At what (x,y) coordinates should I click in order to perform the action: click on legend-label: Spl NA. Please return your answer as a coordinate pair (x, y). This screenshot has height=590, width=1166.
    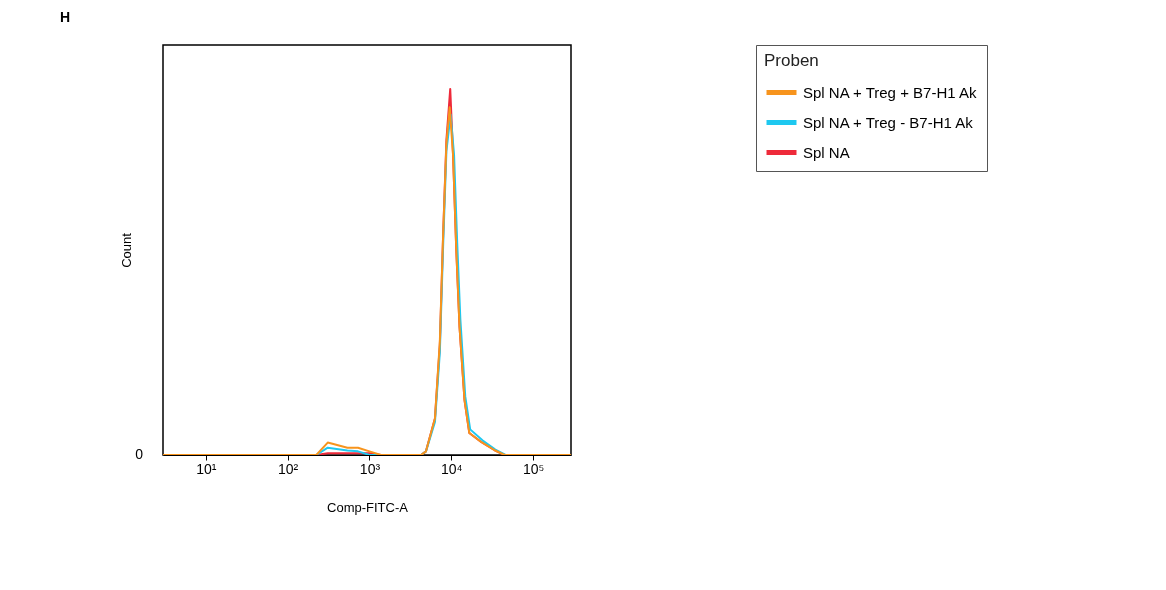
    Looking at the image, I should click on (826, 152).